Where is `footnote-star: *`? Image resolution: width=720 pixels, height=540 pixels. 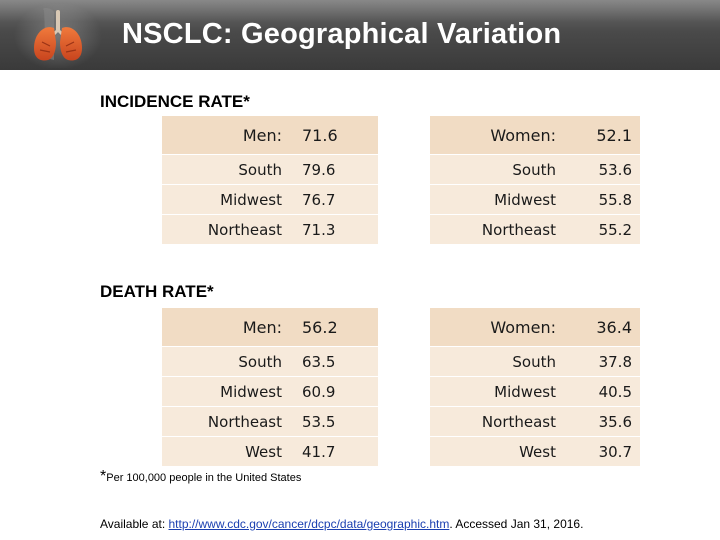
footnote-star: * is located at coordinates (103, 476).